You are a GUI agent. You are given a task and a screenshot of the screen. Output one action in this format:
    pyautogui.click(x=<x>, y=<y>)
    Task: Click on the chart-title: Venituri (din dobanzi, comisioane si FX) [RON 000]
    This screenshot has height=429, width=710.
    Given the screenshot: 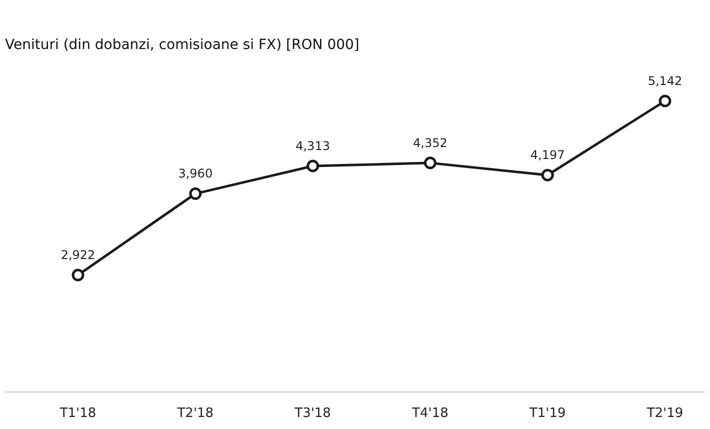 What is the action you would take?
    pyautogui.click(x=182, y=45)
    